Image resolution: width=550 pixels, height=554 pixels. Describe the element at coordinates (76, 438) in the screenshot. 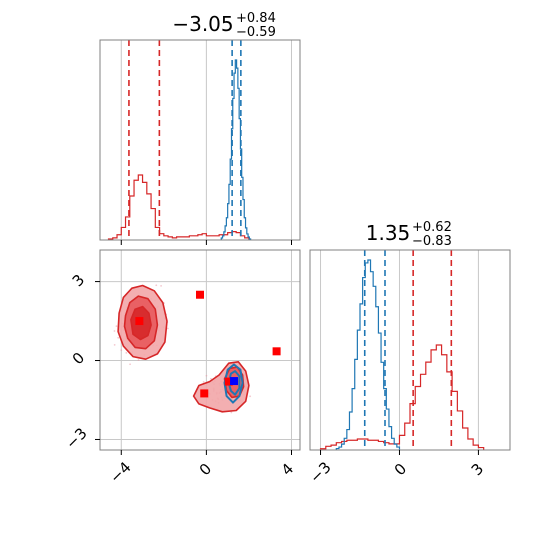

I see `scatter-y-tick-label: −3` at that location.